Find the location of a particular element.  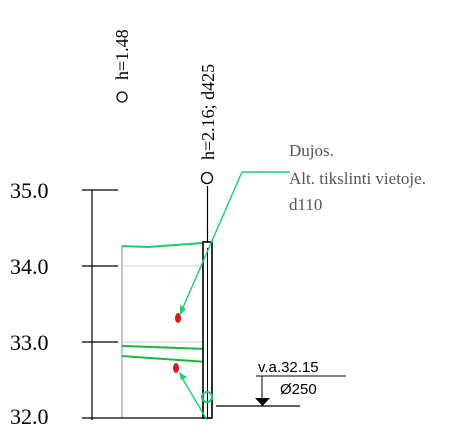

ground-surface-line is located at coordinates (162, 245).